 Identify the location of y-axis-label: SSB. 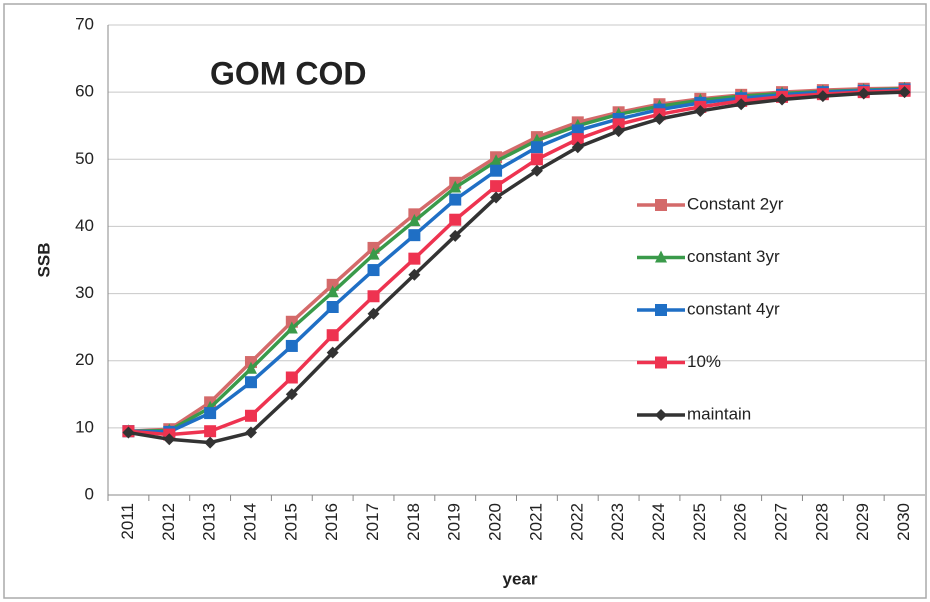
(43, 260).